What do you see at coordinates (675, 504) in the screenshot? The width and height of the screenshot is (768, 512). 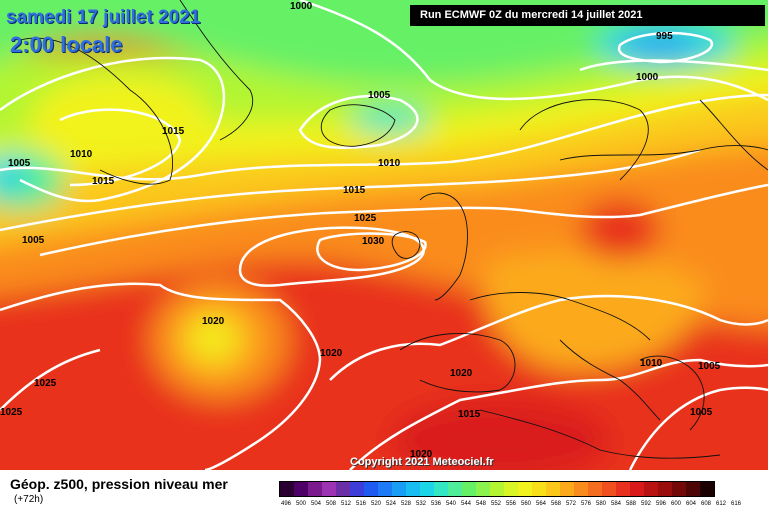 I see `legend-label: 600` at bounding box center [675, 504].